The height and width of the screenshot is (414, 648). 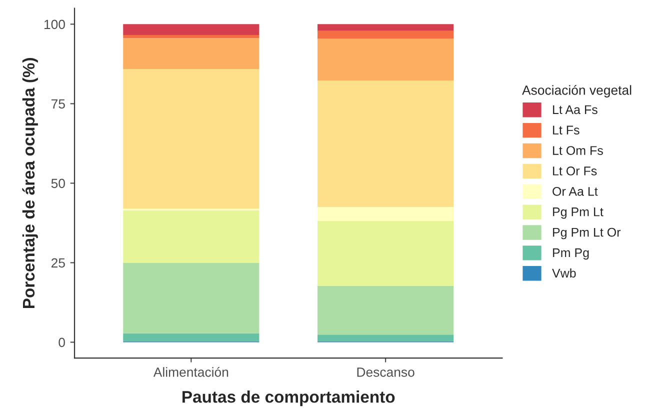 I want to click on x-tick-label: Alimentación, so click(x=190, y=371).